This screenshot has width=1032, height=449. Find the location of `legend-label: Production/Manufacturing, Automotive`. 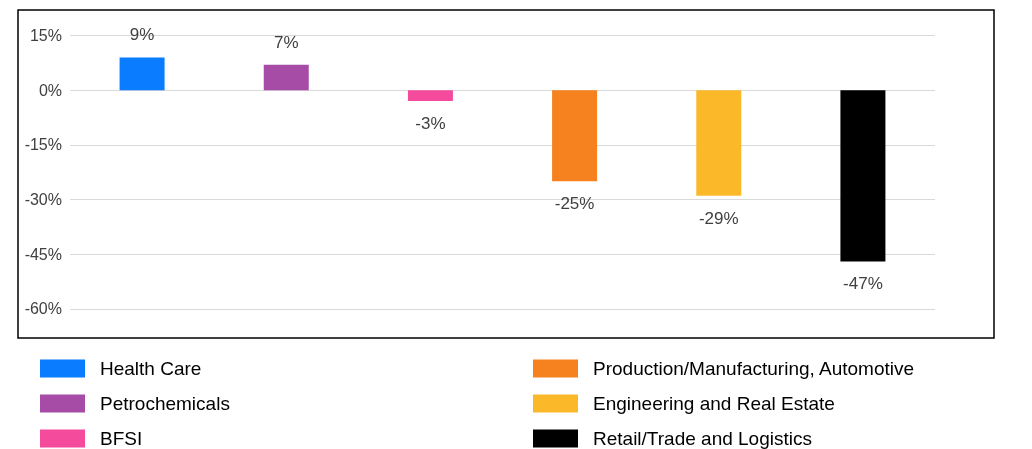

legend-label: Production/Manufacturing, Automotive is located at coordinates (754, 368).